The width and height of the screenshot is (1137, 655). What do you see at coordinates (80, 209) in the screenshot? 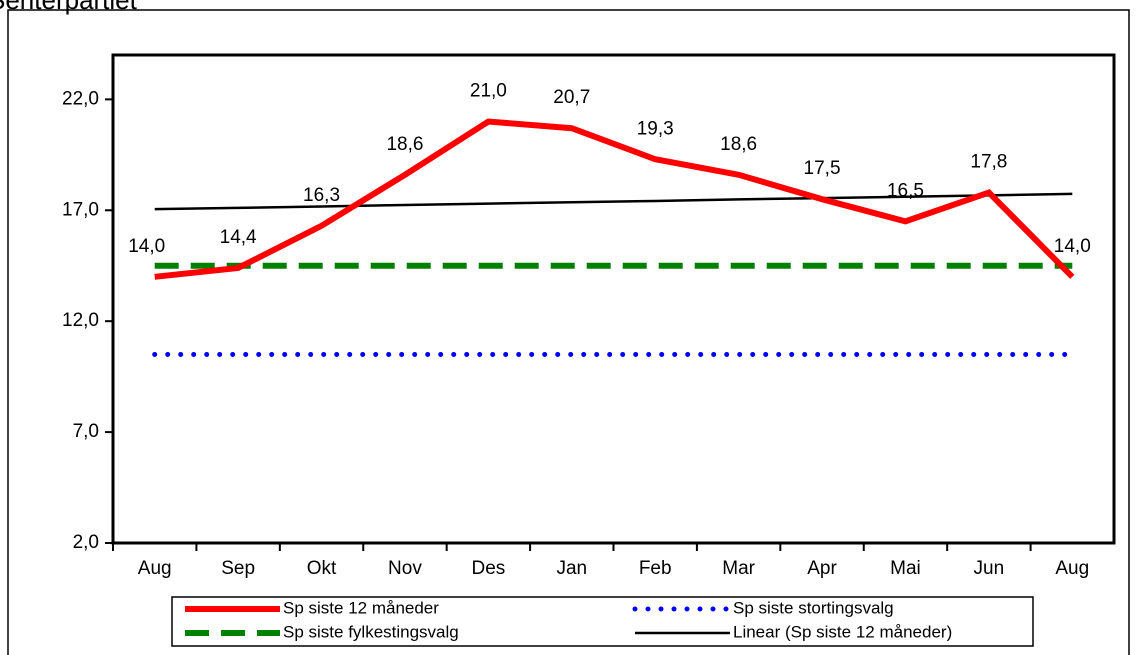
I see `y-tick-label: 17,0` at bounding box center [80, 209].